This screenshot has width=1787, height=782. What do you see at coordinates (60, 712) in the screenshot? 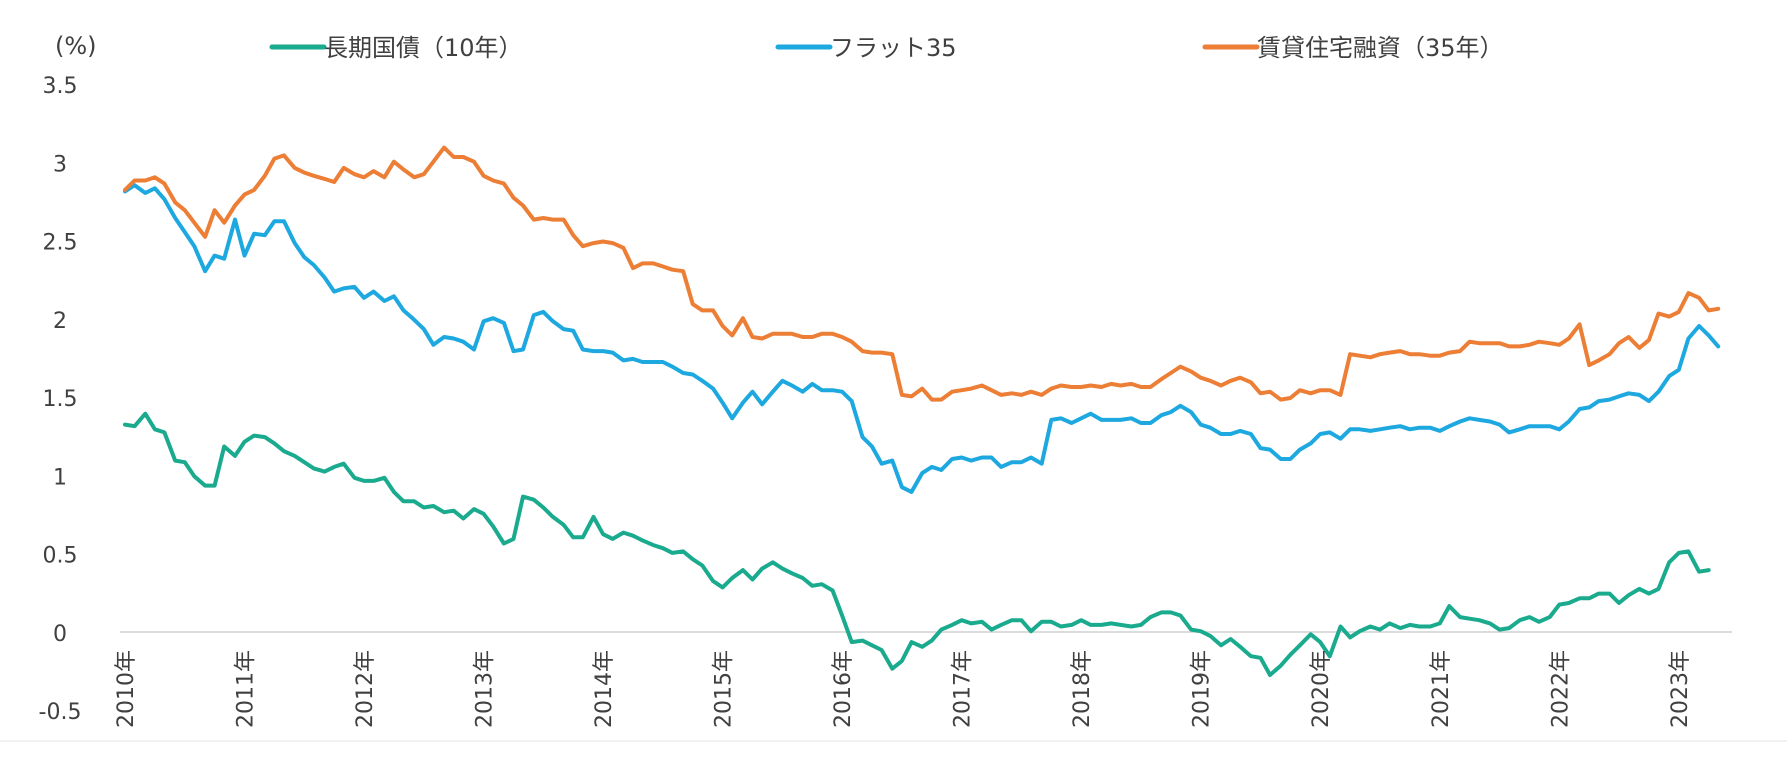
I see `y-tick-label: -0.5` at bounding box center [60, 712].